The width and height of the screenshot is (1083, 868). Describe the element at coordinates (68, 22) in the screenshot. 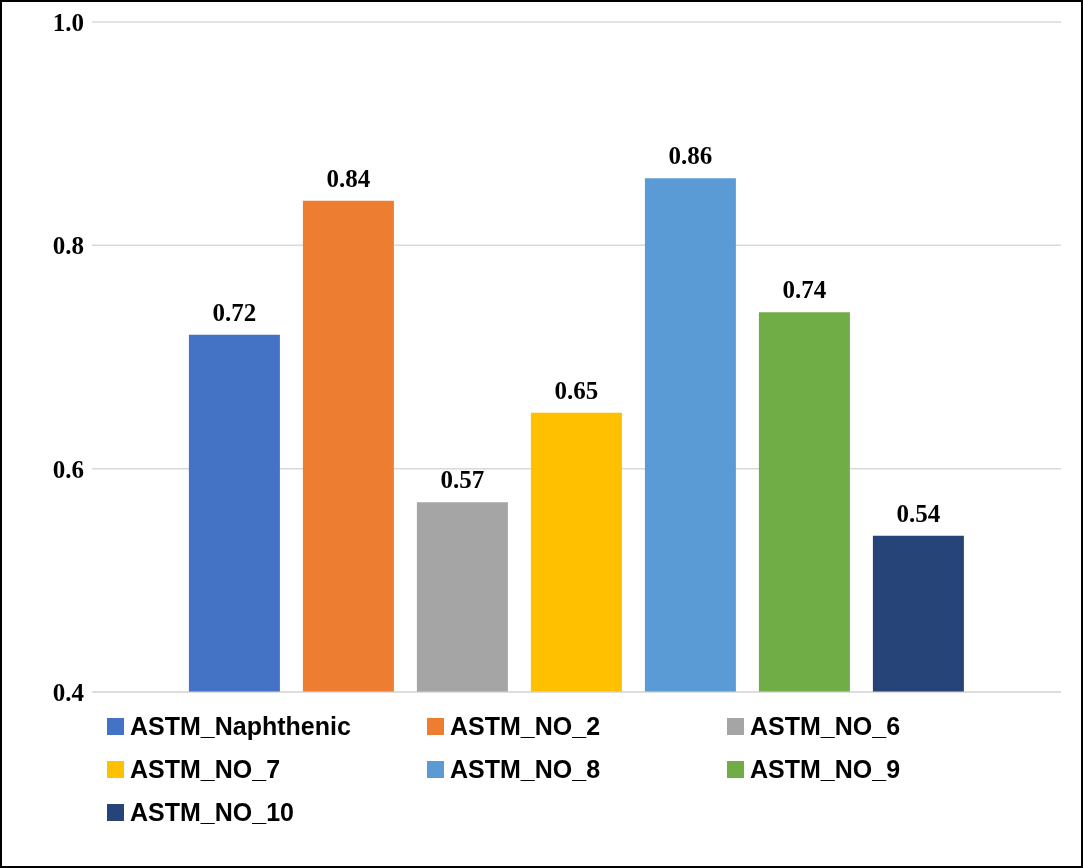

I see `y-tick-label: 1.0` at that location.